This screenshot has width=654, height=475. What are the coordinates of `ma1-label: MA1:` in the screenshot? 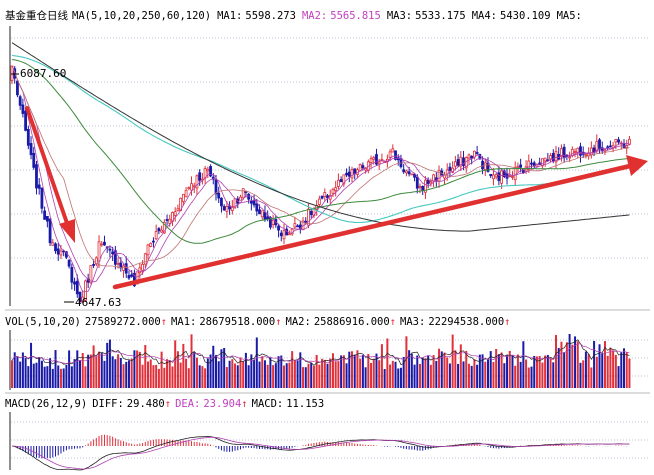 It's located at (229, 16).